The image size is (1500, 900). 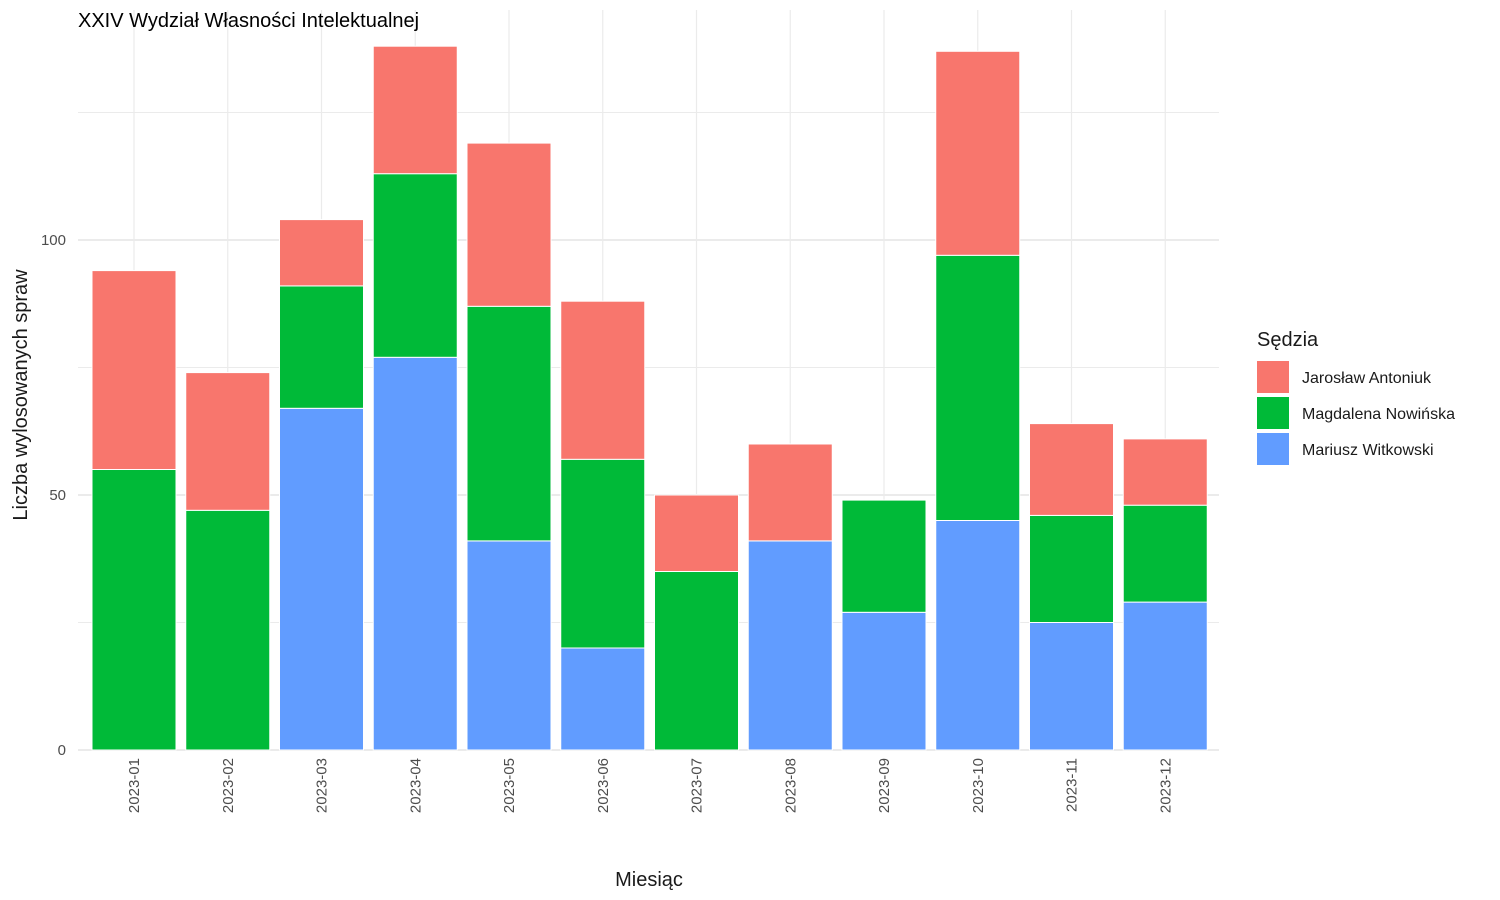 I want to click on x-tick-label: 2023-05, so click(x=509, y=785).